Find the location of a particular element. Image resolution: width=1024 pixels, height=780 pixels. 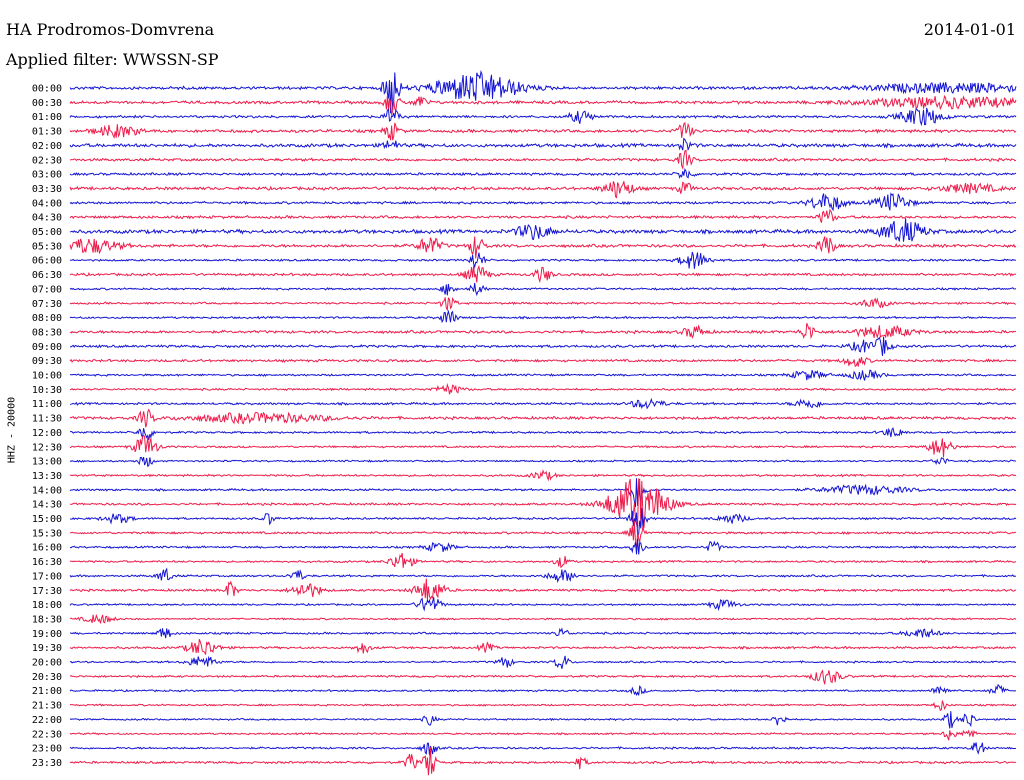

time-label-0230: 02:30 is located at coordinates (47, 160).